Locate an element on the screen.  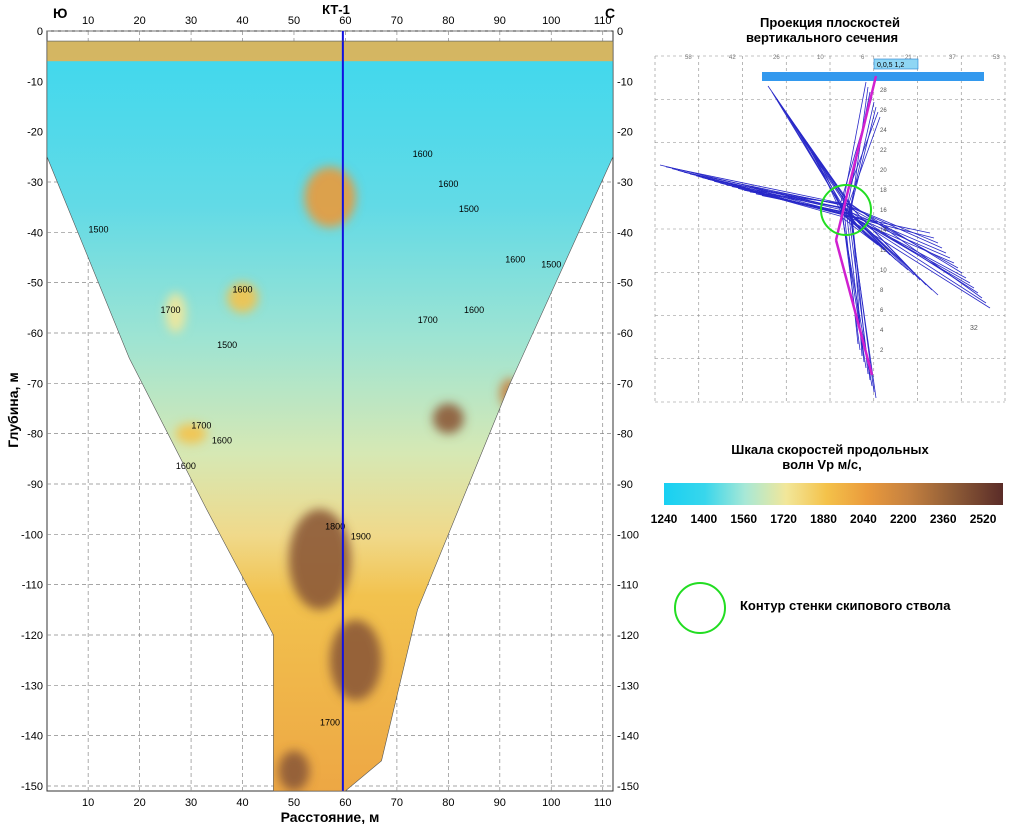
projection-plane-line is located at coordinates (854, 307).